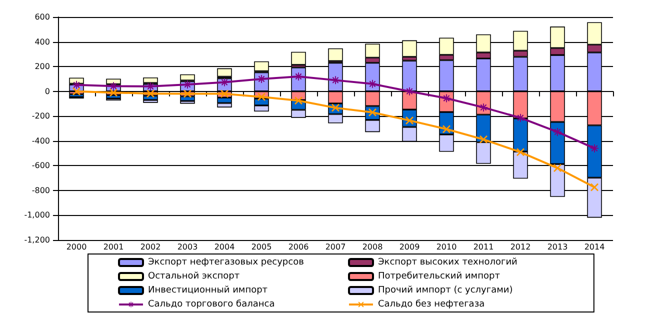 The height and width of the screenshot is (324, 645). I want to click on x-tick-label: 2002, so click(150, 247).